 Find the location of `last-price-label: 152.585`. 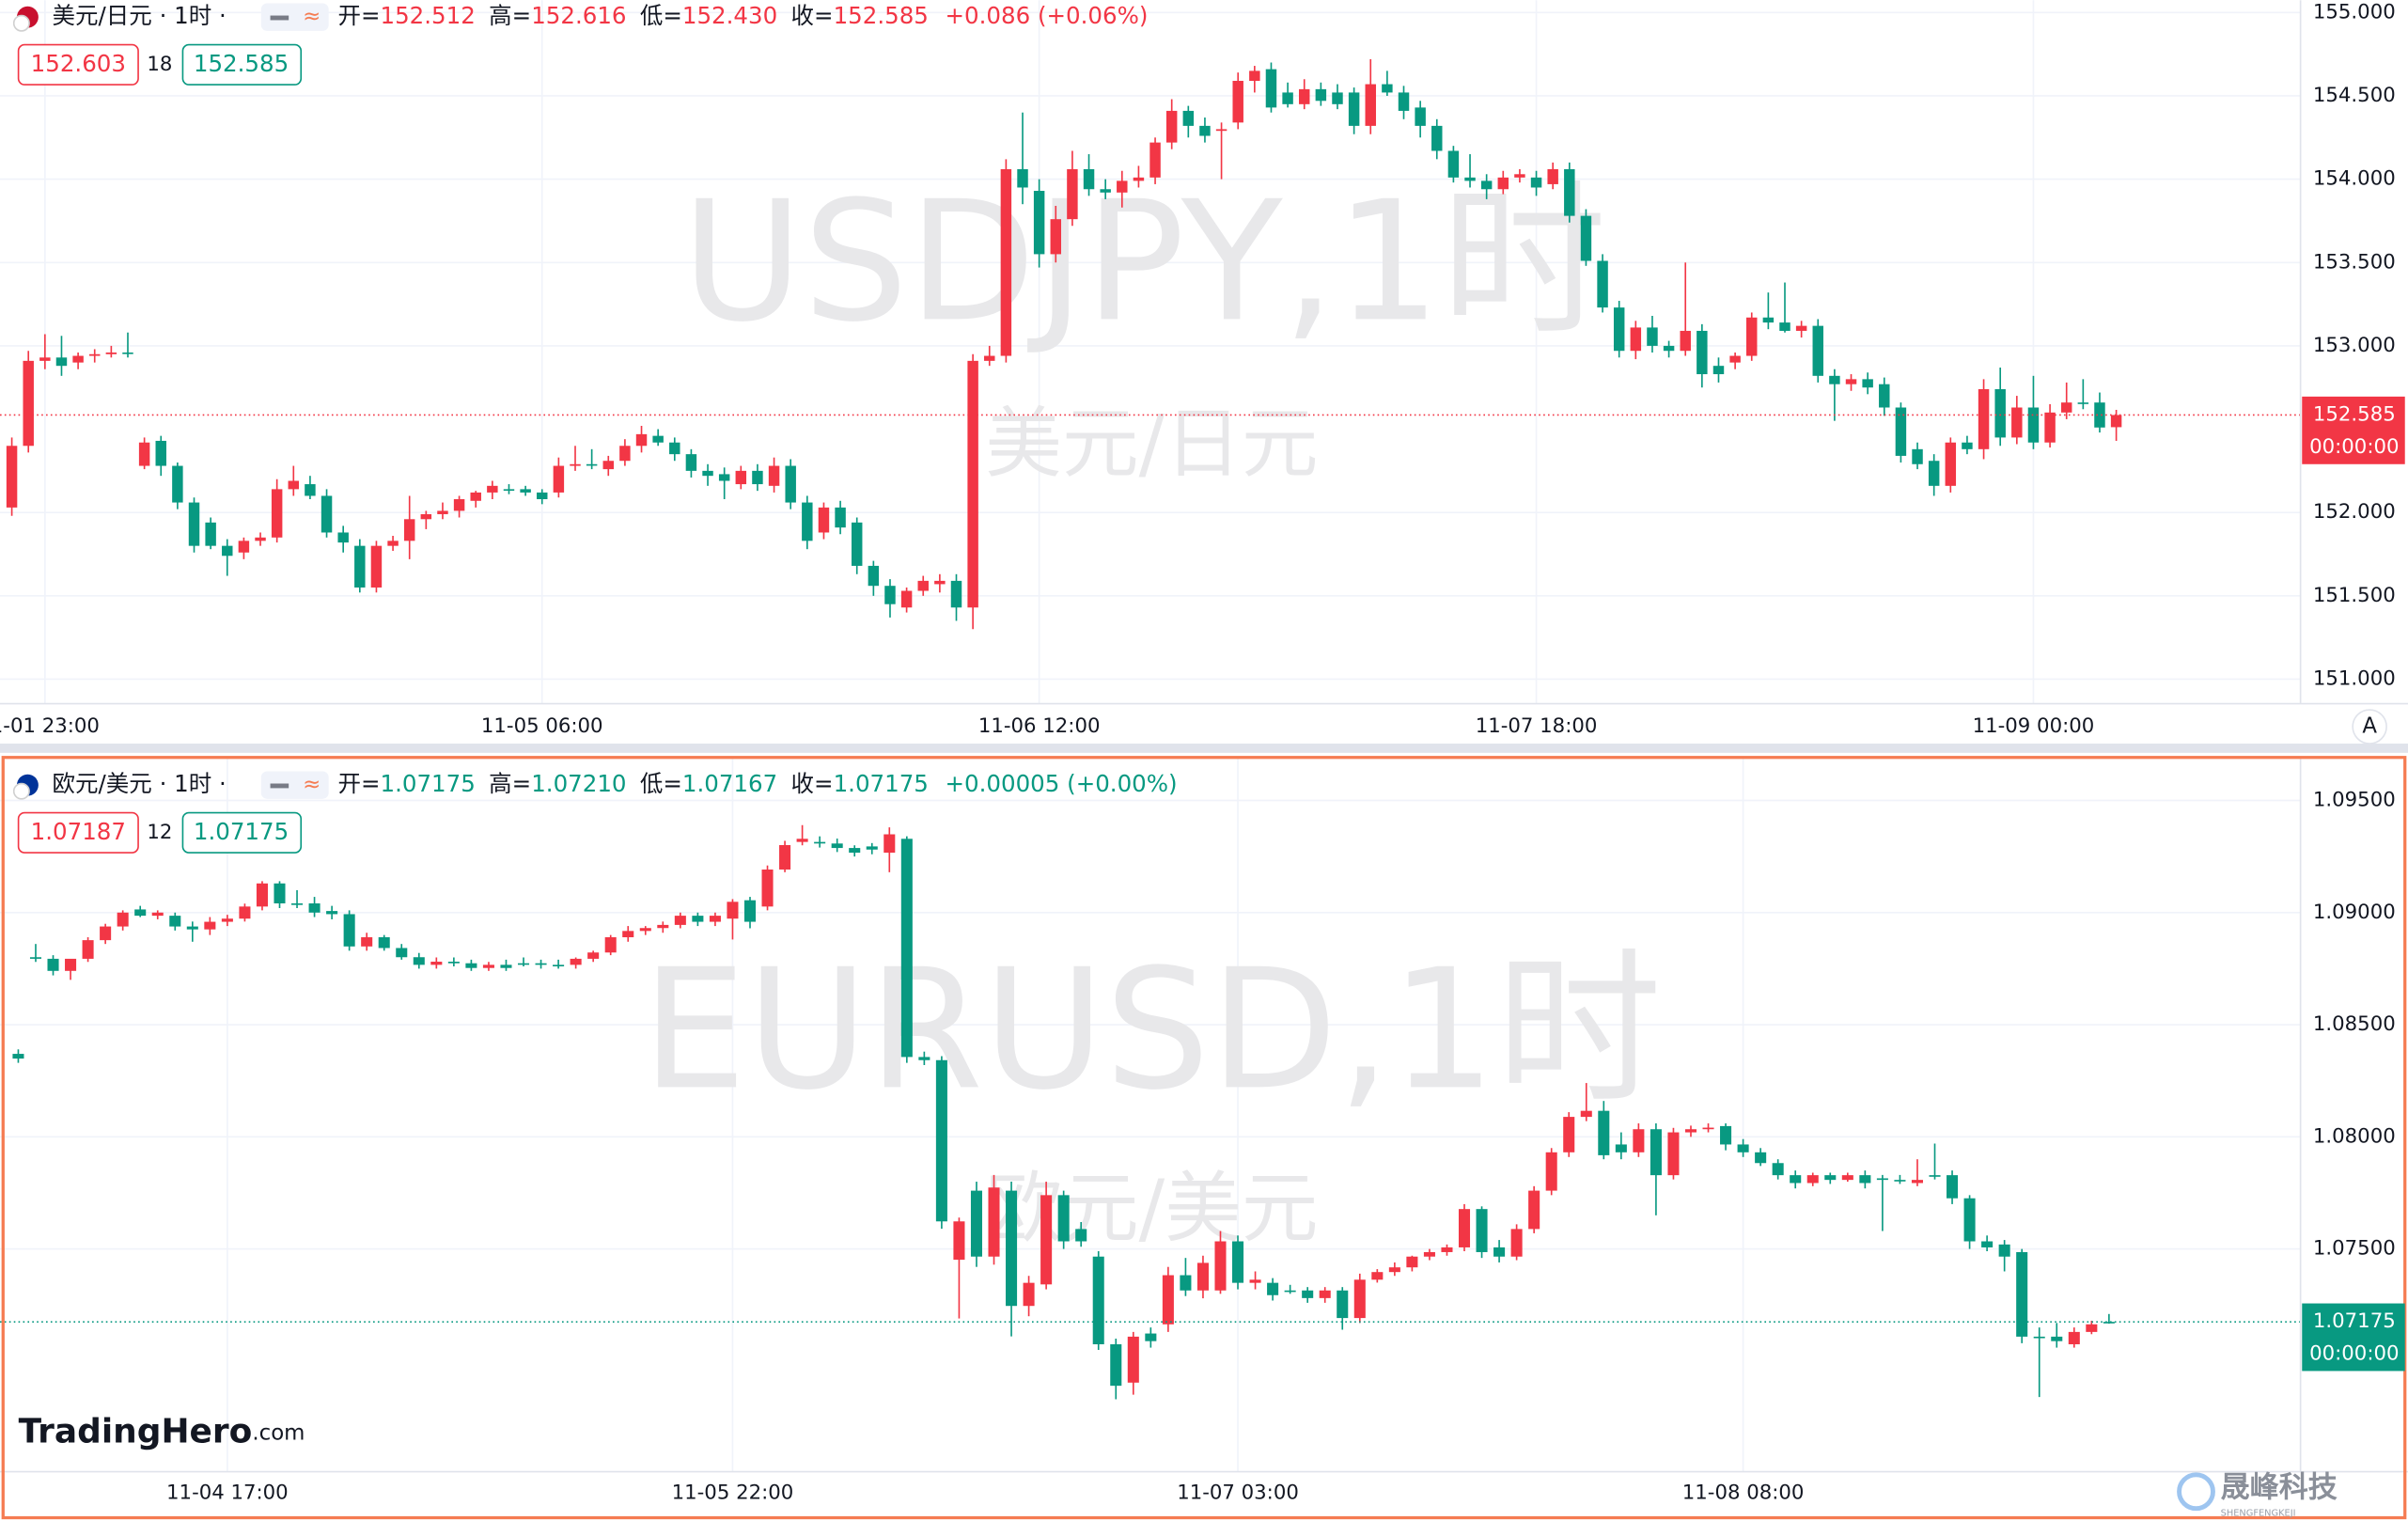

last-price-label: 152.585 is located at coordinates (2354, 414).